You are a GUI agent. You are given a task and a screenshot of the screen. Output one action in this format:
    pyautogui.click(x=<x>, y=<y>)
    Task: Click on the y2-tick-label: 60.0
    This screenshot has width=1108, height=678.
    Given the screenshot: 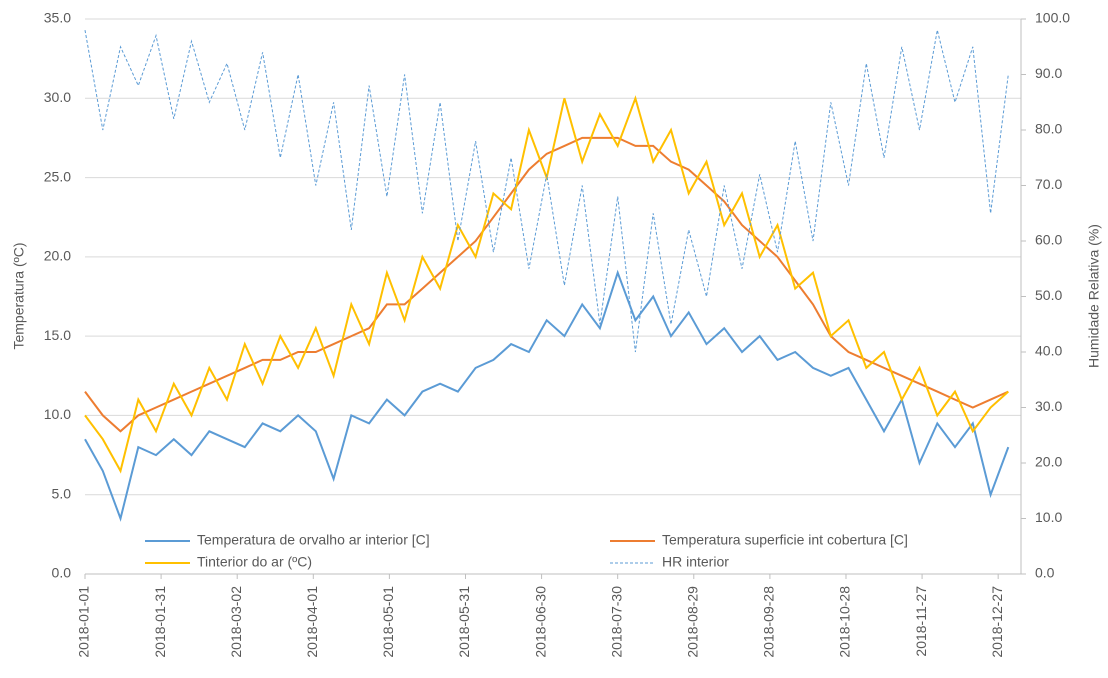 What is the action you would take?
    pyautogui.click(x=1048, y=240)
    